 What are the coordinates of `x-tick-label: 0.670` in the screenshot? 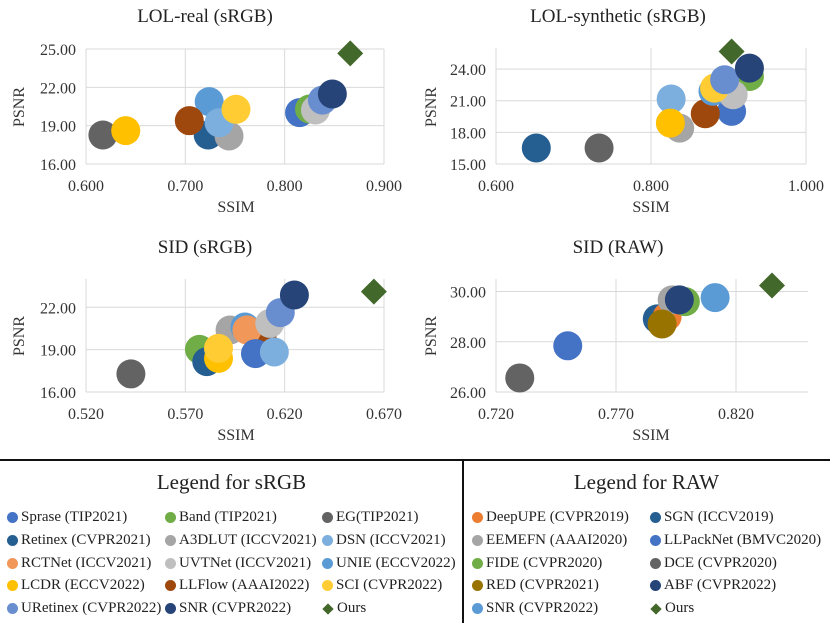 It's located at (384, 414).